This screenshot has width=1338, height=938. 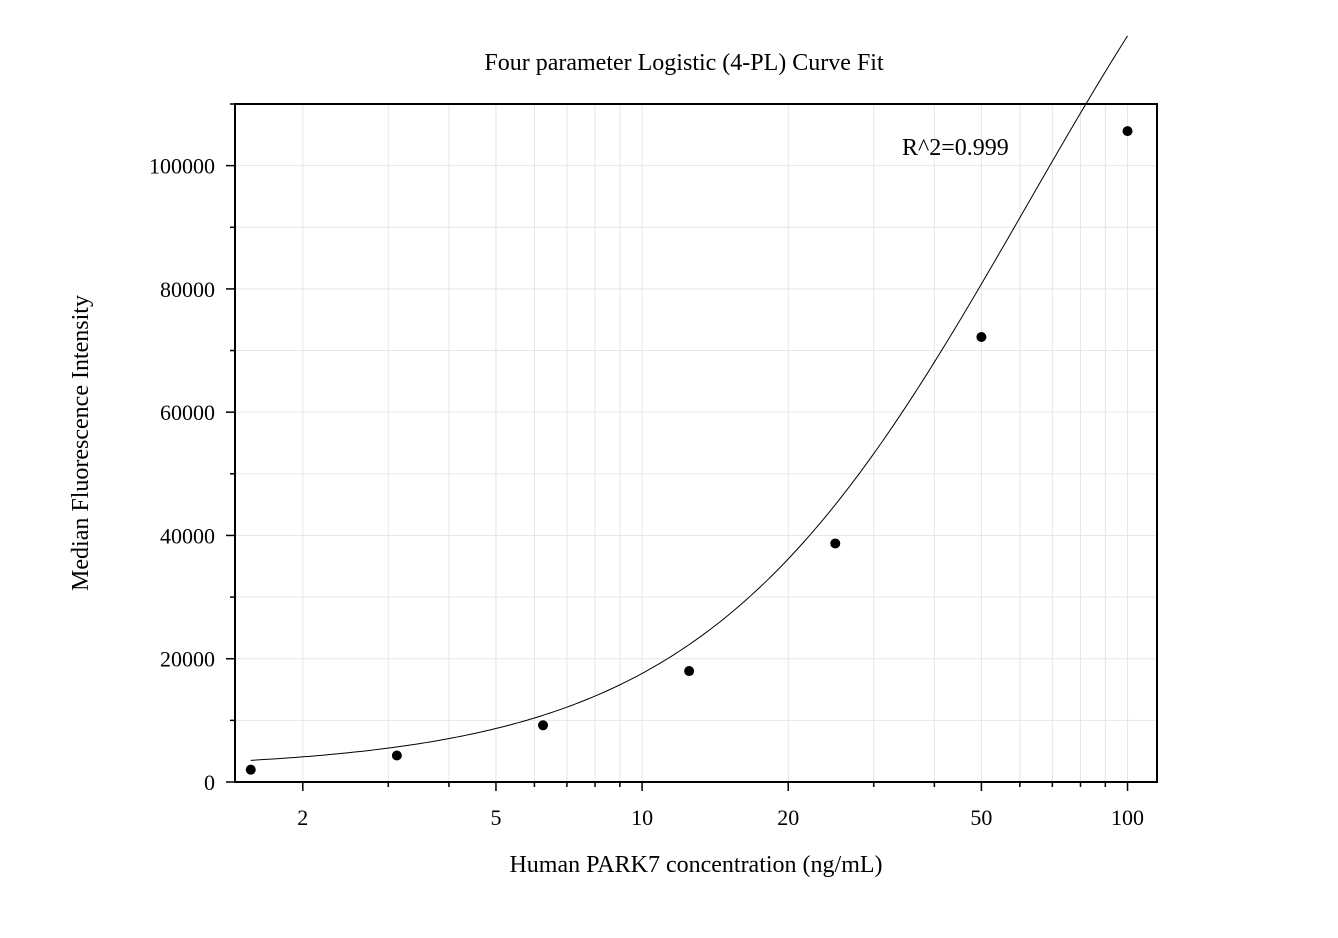 I want to click on y-tick-labels: 0 20000 40000 60000 80000 100000, so click(x=182, y=474).